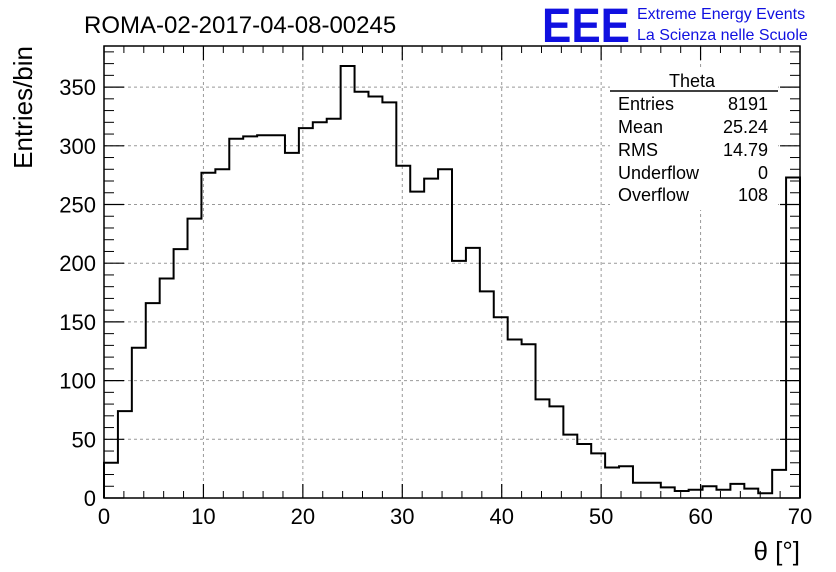  What do you see at coordinates (104, 516) in the screenshot?
I see `x-tick-label: 0` at bounding box center [104, 516].